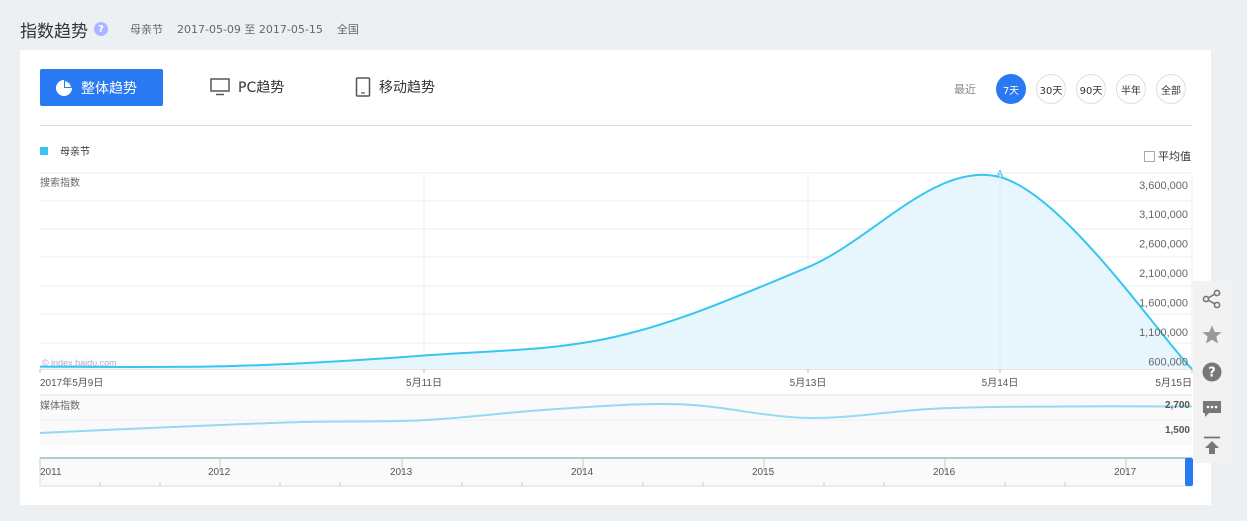 The image size is (1247, 521). What do you see at coordinates (1163, 333) in the screenshot?
I see `y-tick-label: 1,100,000` at bounding box center [1163, 333].